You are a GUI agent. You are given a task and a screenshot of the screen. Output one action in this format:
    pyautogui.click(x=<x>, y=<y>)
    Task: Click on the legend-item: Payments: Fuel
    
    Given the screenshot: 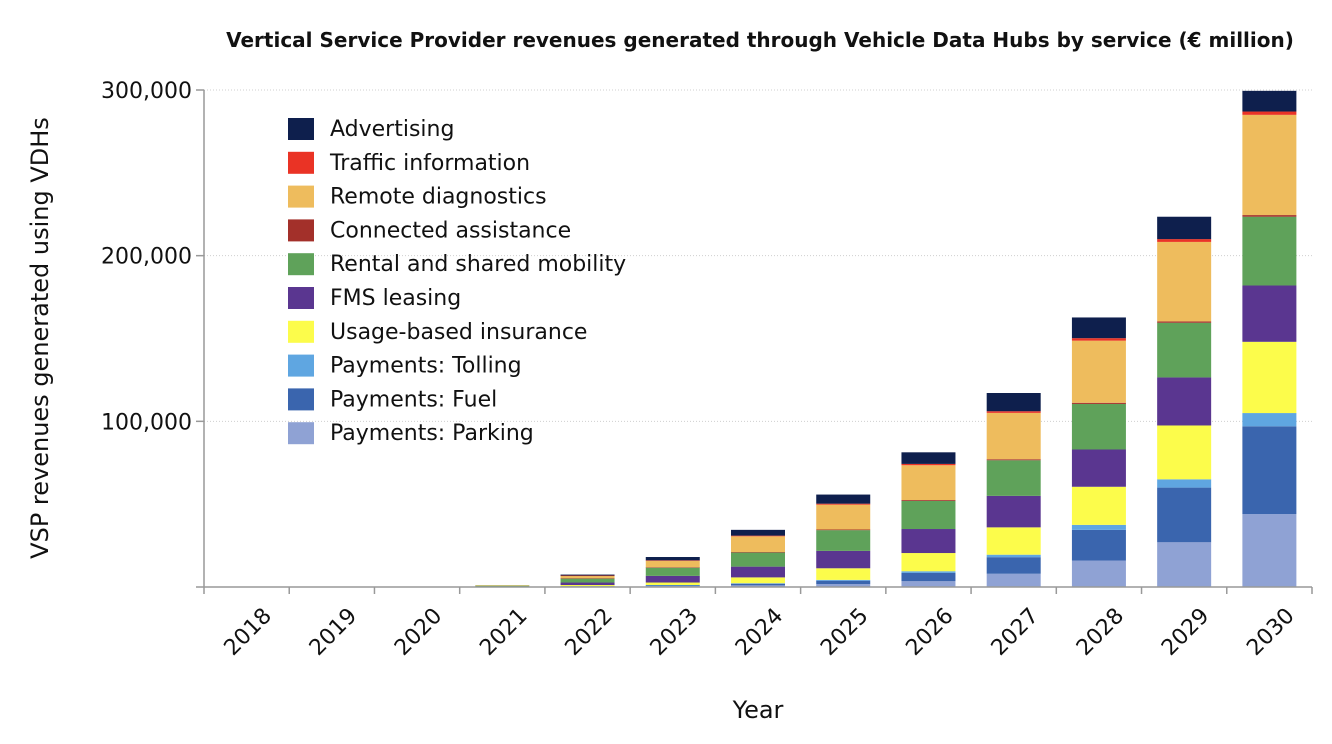 What is the action you would take?
    pyautogui.click(x=392, y=399)
    